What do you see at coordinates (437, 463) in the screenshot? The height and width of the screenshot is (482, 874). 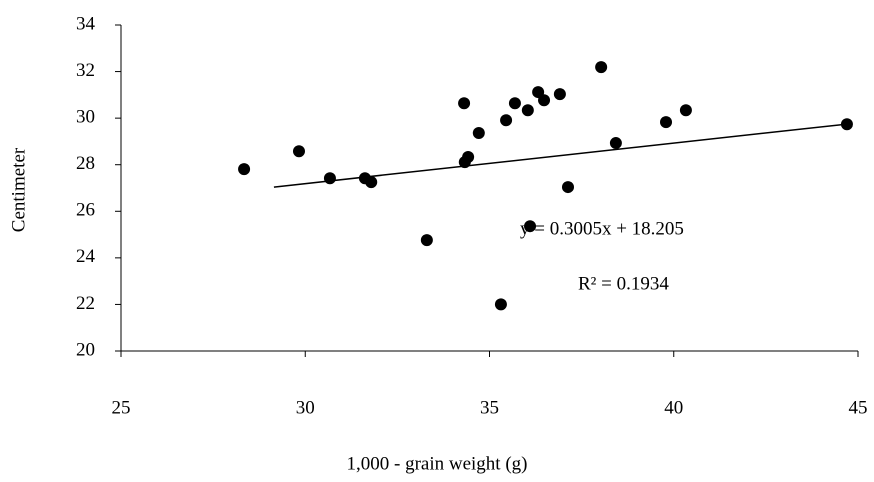 I see `x-axis-title: 1,000 - grain weight (g)` at bounding box center [437, 463].